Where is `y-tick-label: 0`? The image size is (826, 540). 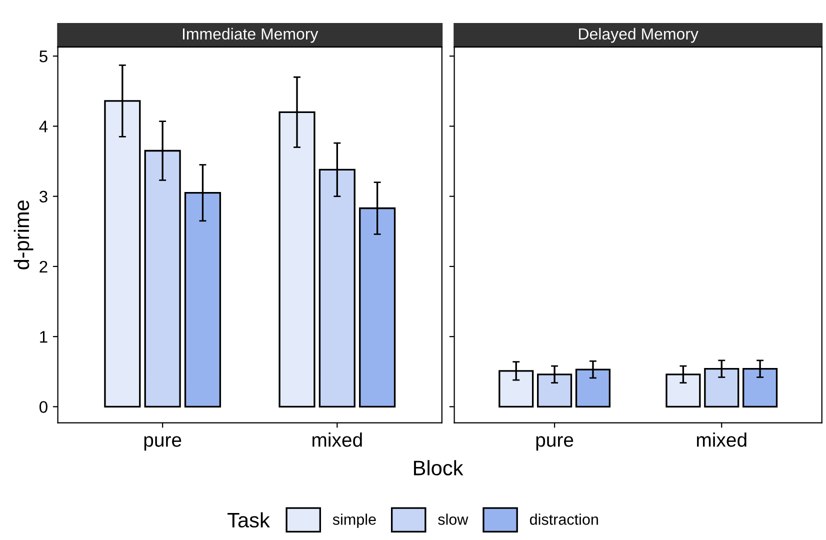 y-tick-label: 0 is located at coordinates (43, 407).